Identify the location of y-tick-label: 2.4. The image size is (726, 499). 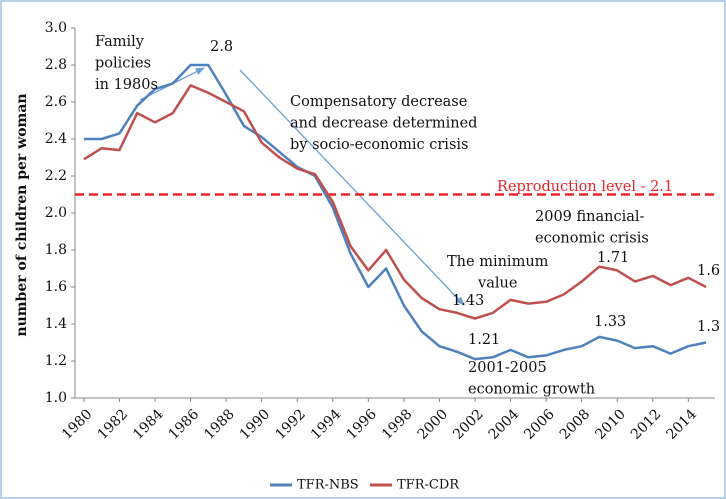
(56, 139).